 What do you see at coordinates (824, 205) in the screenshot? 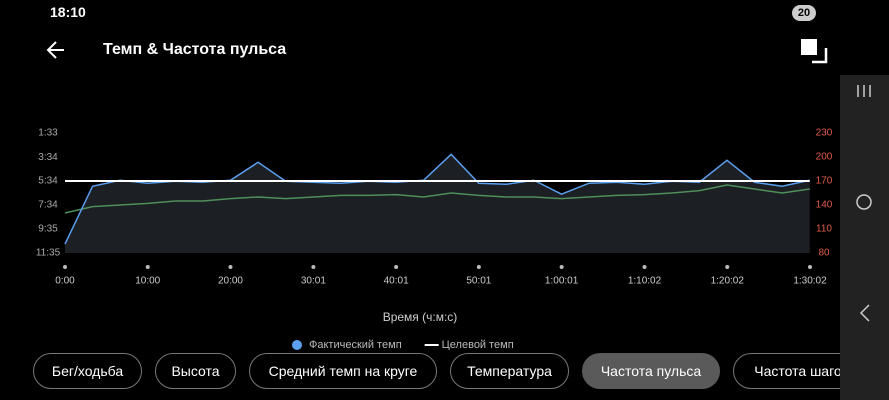
I see `y2-tick-label: 140` at bounding box center [824, 205].